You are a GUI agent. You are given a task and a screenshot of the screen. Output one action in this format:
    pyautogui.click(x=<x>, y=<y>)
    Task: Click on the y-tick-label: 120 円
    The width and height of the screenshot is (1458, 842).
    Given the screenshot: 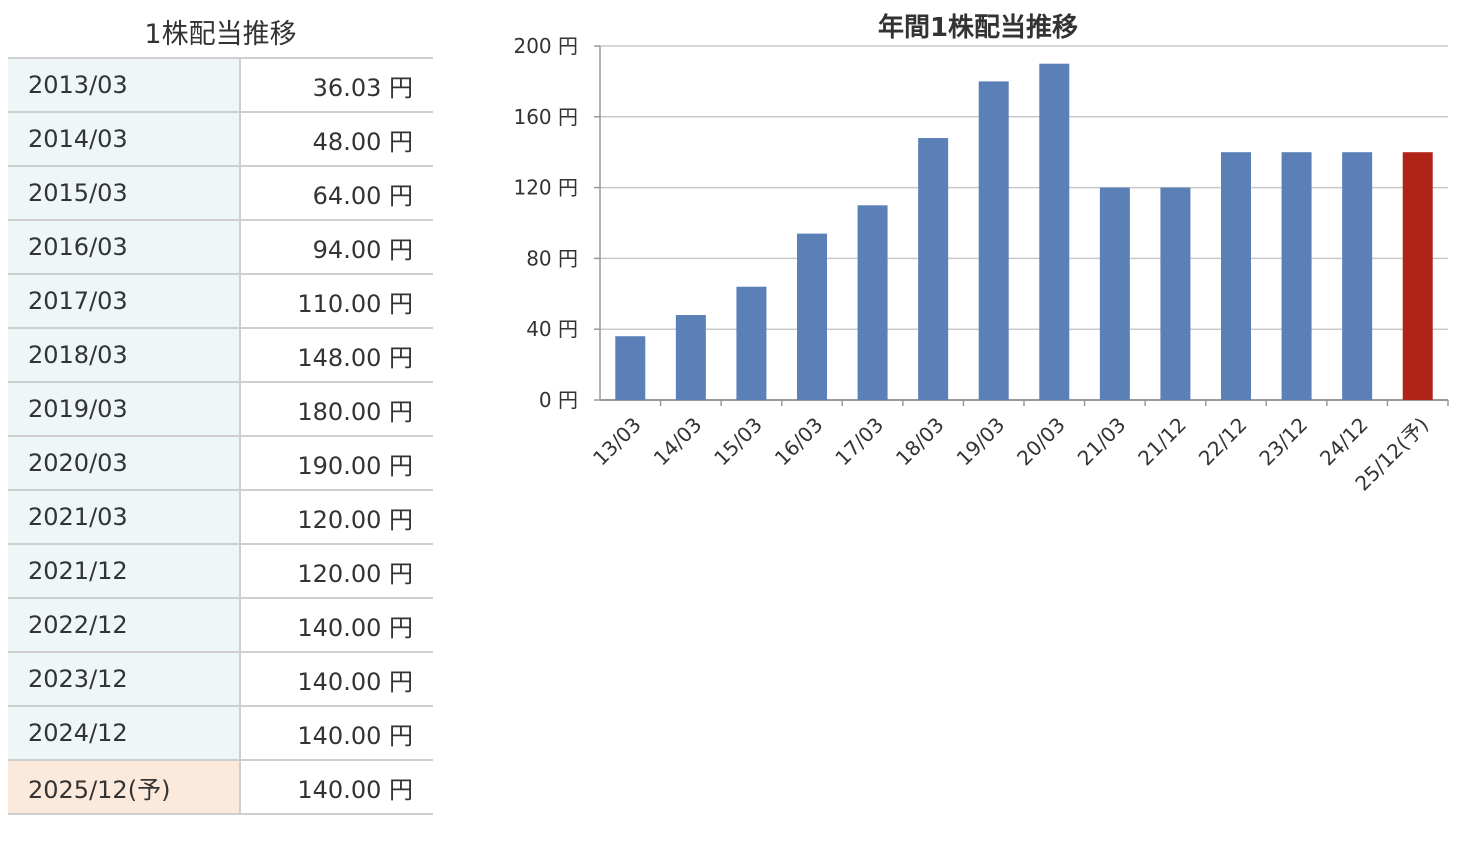 What is the action you would take?
    pyautogui.click(x=545, y=188)
    